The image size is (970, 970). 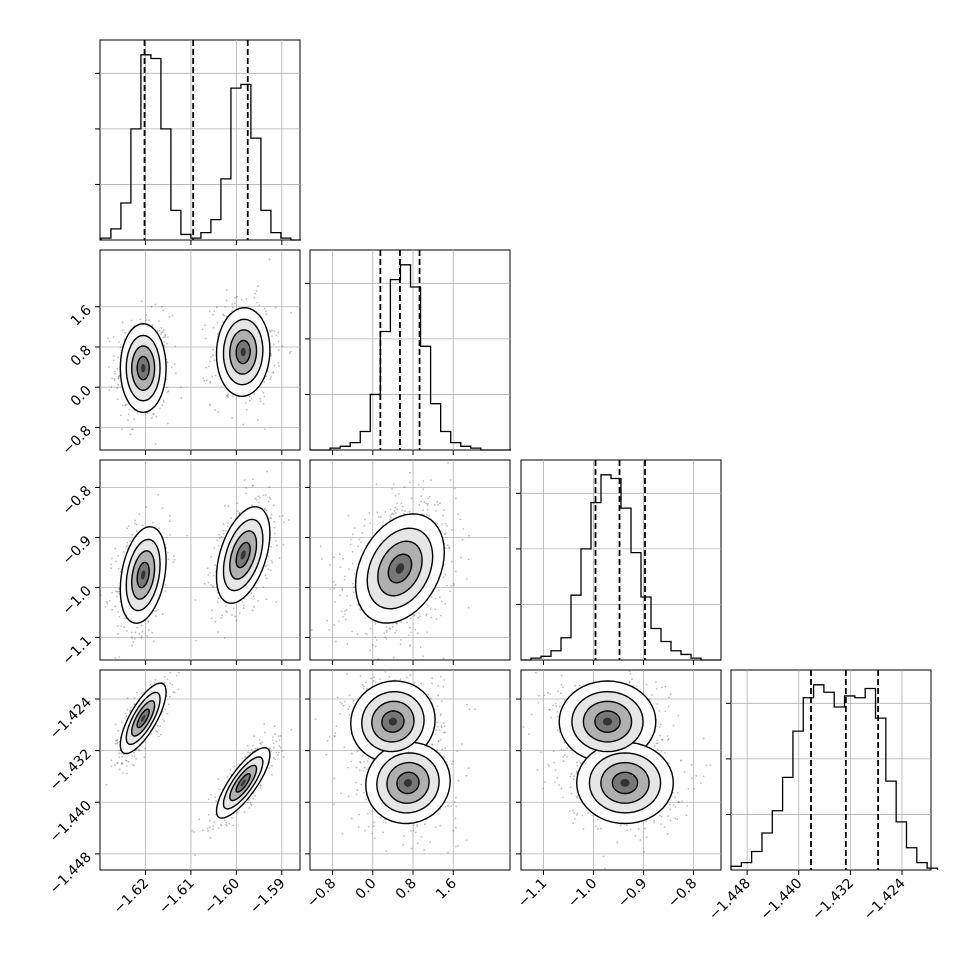 I want to click on y-tick-label: −1.0, so click(x=76, y=600).